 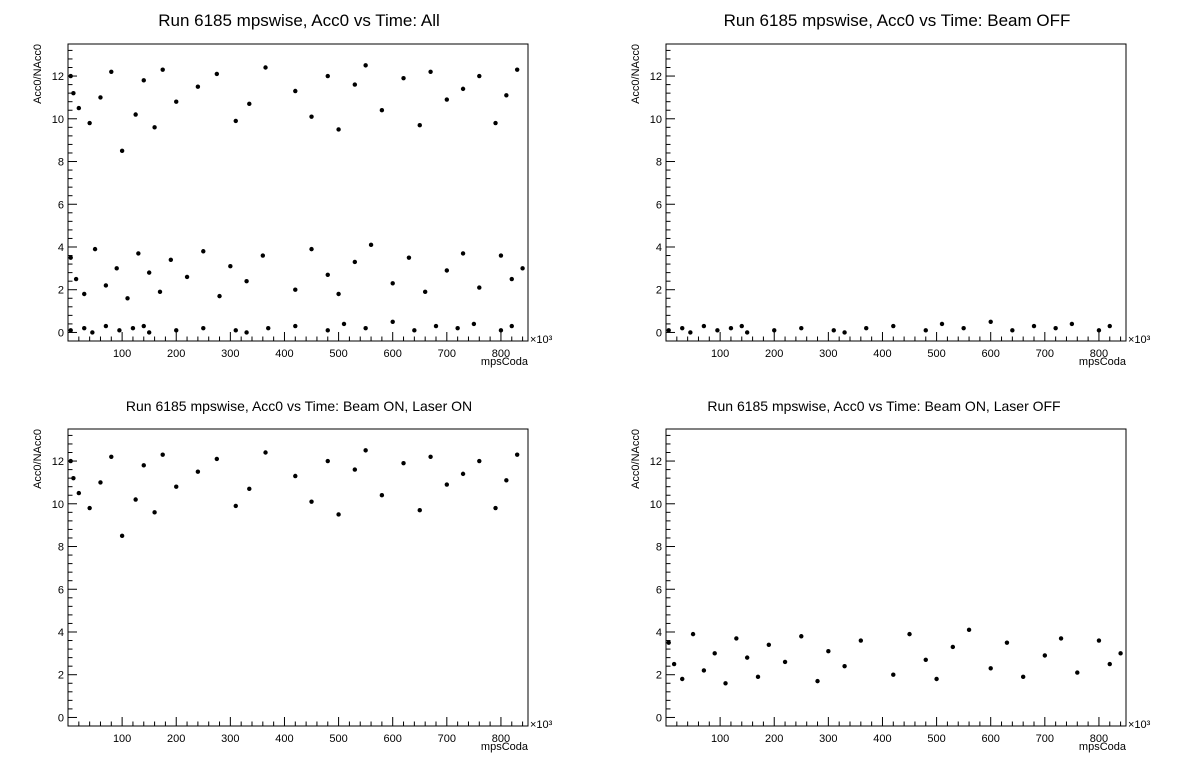 What do you see at coordinates (720, 354) in the screenshot?
I see `x-tick-label: 100` at bounding box center [720, 354].